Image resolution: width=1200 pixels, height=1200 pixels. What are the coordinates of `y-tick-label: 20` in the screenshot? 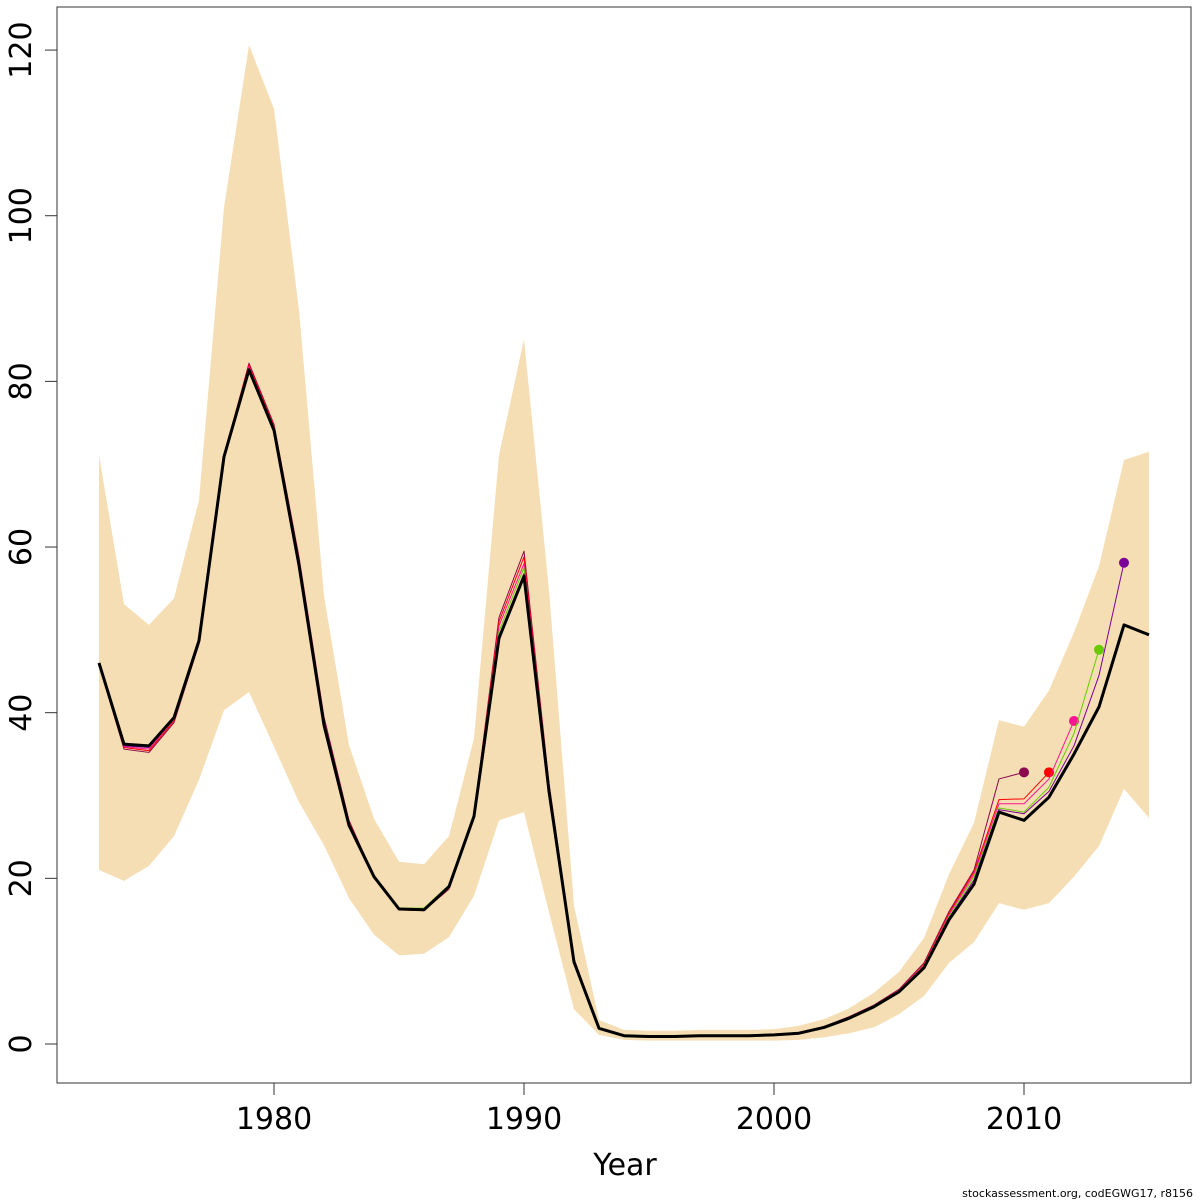 It's located at (21, 878).